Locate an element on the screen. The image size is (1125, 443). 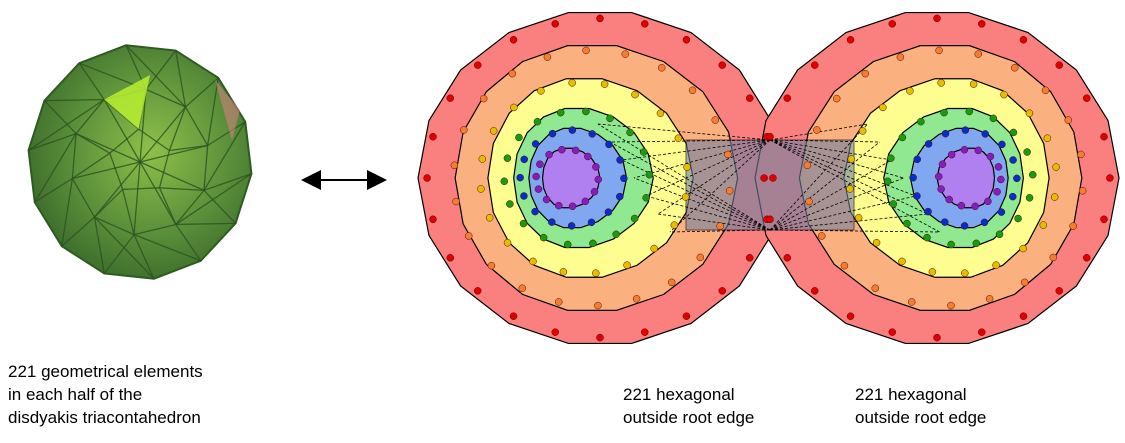
middle-caption: 221 hexagonal outside root edge is located at coordinates (688, 406).